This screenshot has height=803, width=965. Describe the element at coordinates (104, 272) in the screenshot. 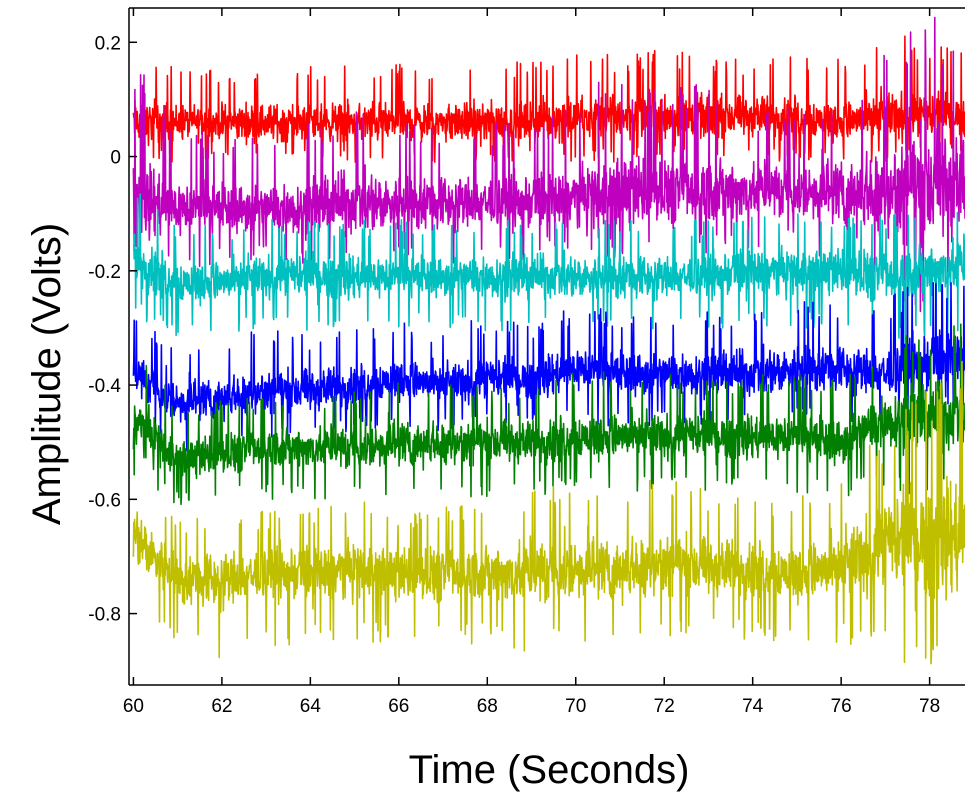

I see `y-tick-label: -0.2` at that location.